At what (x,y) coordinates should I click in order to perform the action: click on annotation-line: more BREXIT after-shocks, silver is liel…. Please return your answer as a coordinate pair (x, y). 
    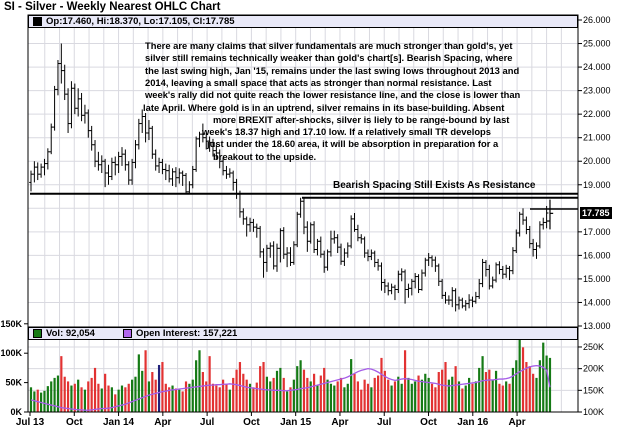
    Looking at the image, I should click on (361, 119).